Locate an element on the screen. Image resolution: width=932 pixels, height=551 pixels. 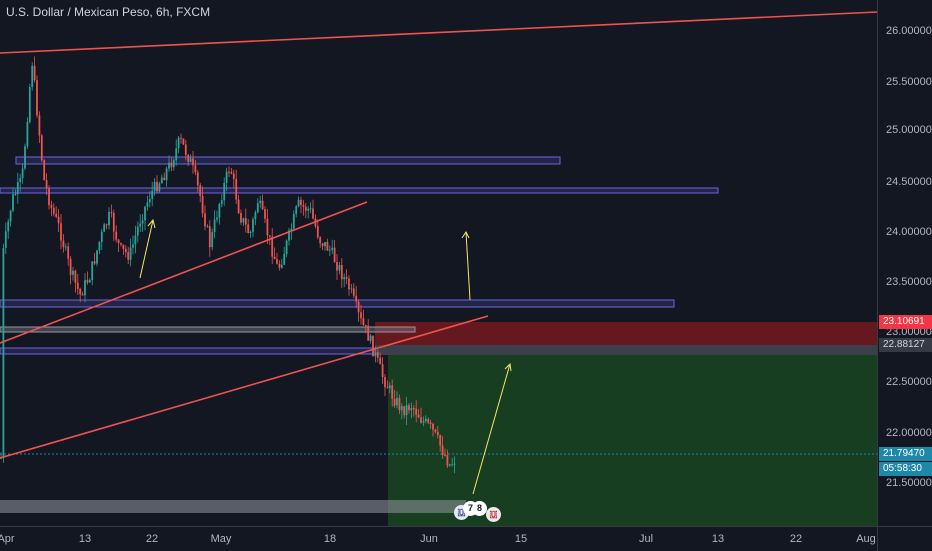
price-tick: 25.00000 is located at coordinates (909, 130).